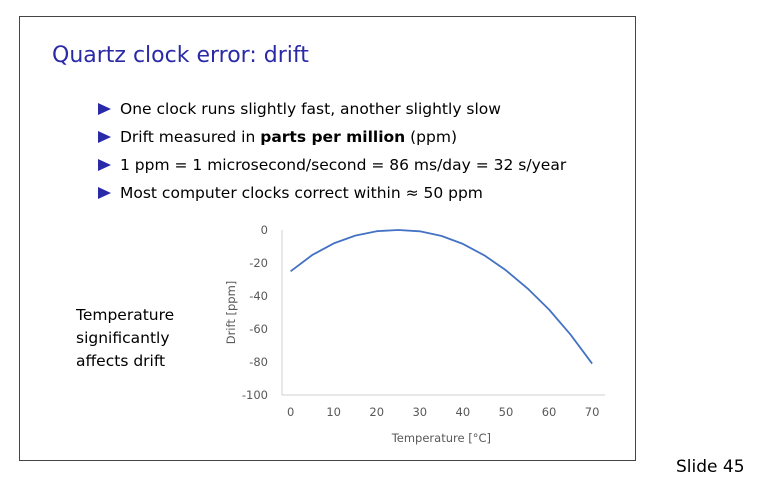 This screenshot has height=495, width=767. Describe the element at coordinates (549, 412) in the screenshot. I see `x-tick-label: 60` at that location.